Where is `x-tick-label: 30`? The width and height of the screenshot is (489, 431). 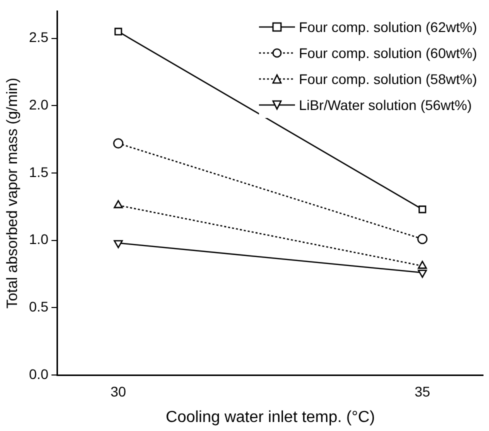
x-tick-label: 30 is located at coordinates (118, 391).